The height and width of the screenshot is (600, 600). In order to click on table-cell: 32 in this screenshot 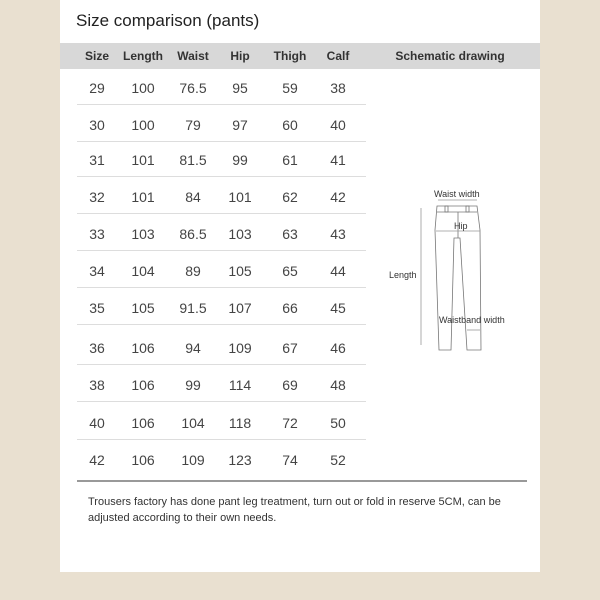, I will do `click(97, 197)`.